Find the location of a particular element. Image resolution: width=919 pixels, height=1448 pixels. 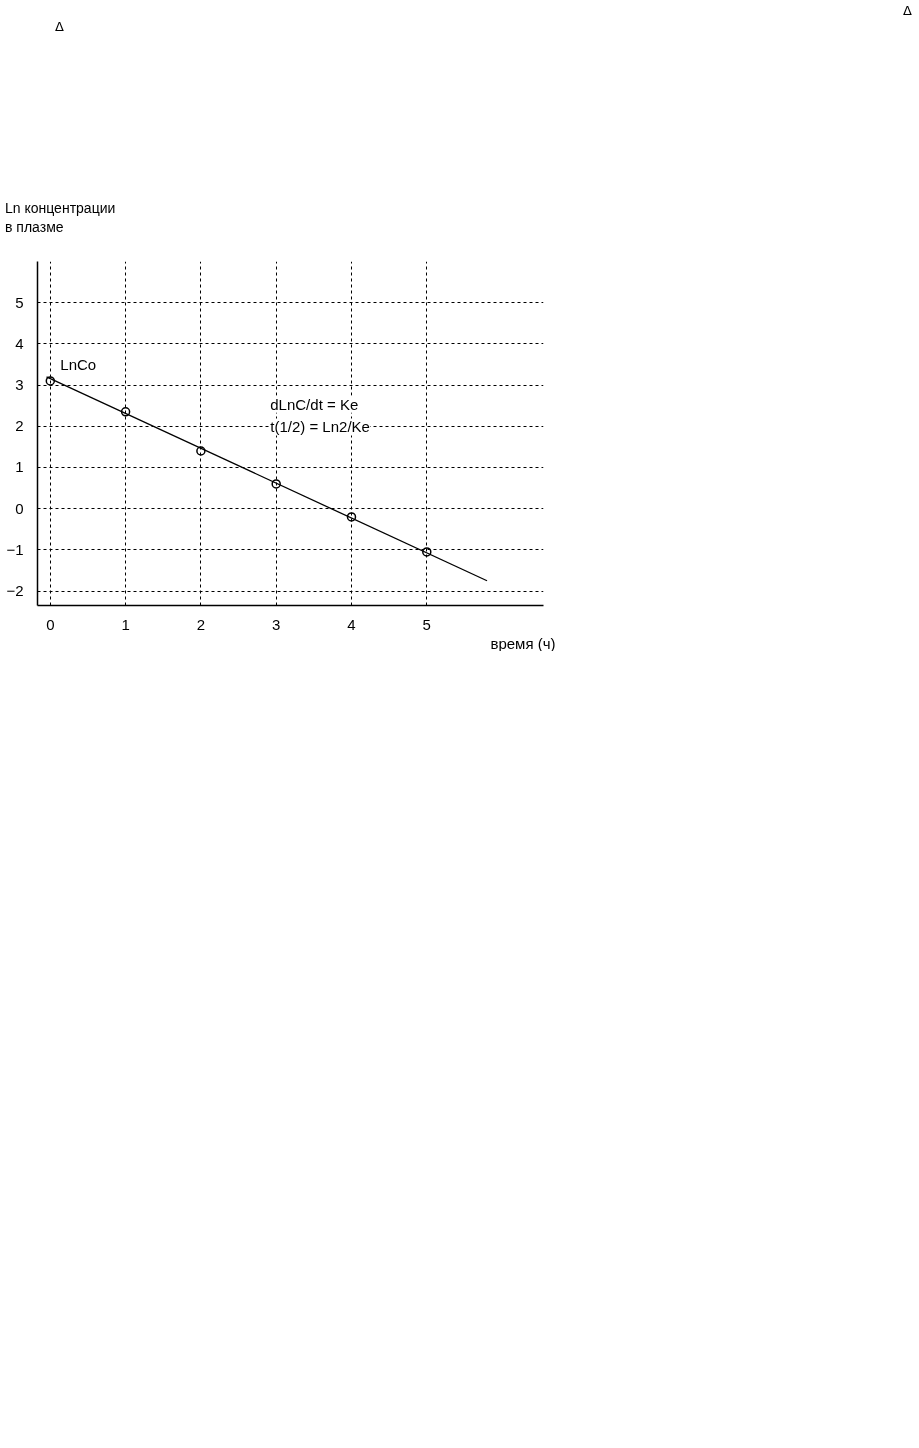

y-axis-title: Ln концентрации в плазме is located at coordinates (60, 218).